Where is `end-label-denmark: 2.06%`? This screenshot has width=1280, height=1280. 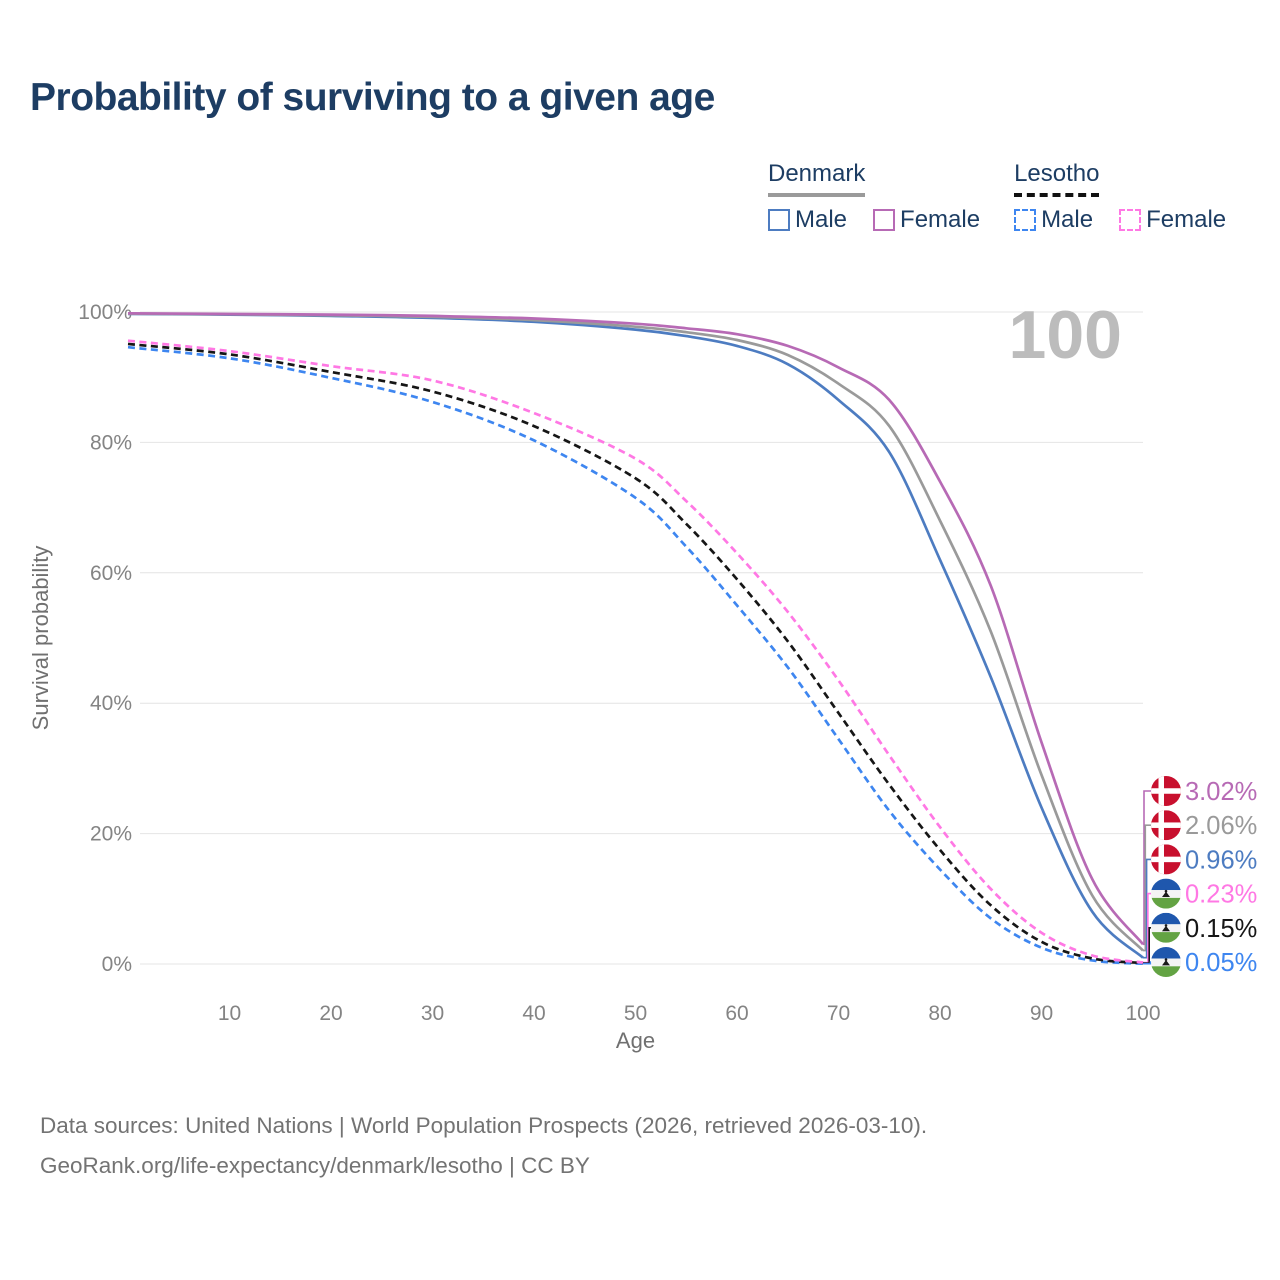 end-label-denmark: 2.06% is located at coordinates (1204, 825).